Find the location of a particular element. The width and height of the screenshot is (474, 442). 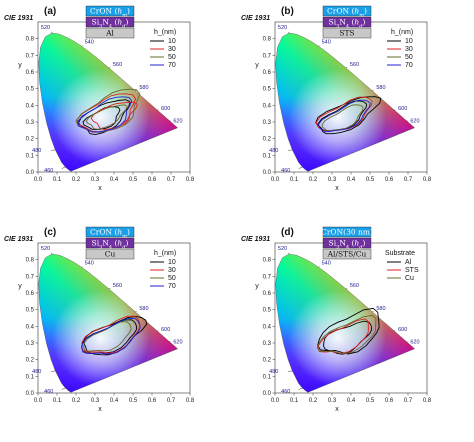

layer-label: Al/STS/Cu is located at coordinates (347, 254).